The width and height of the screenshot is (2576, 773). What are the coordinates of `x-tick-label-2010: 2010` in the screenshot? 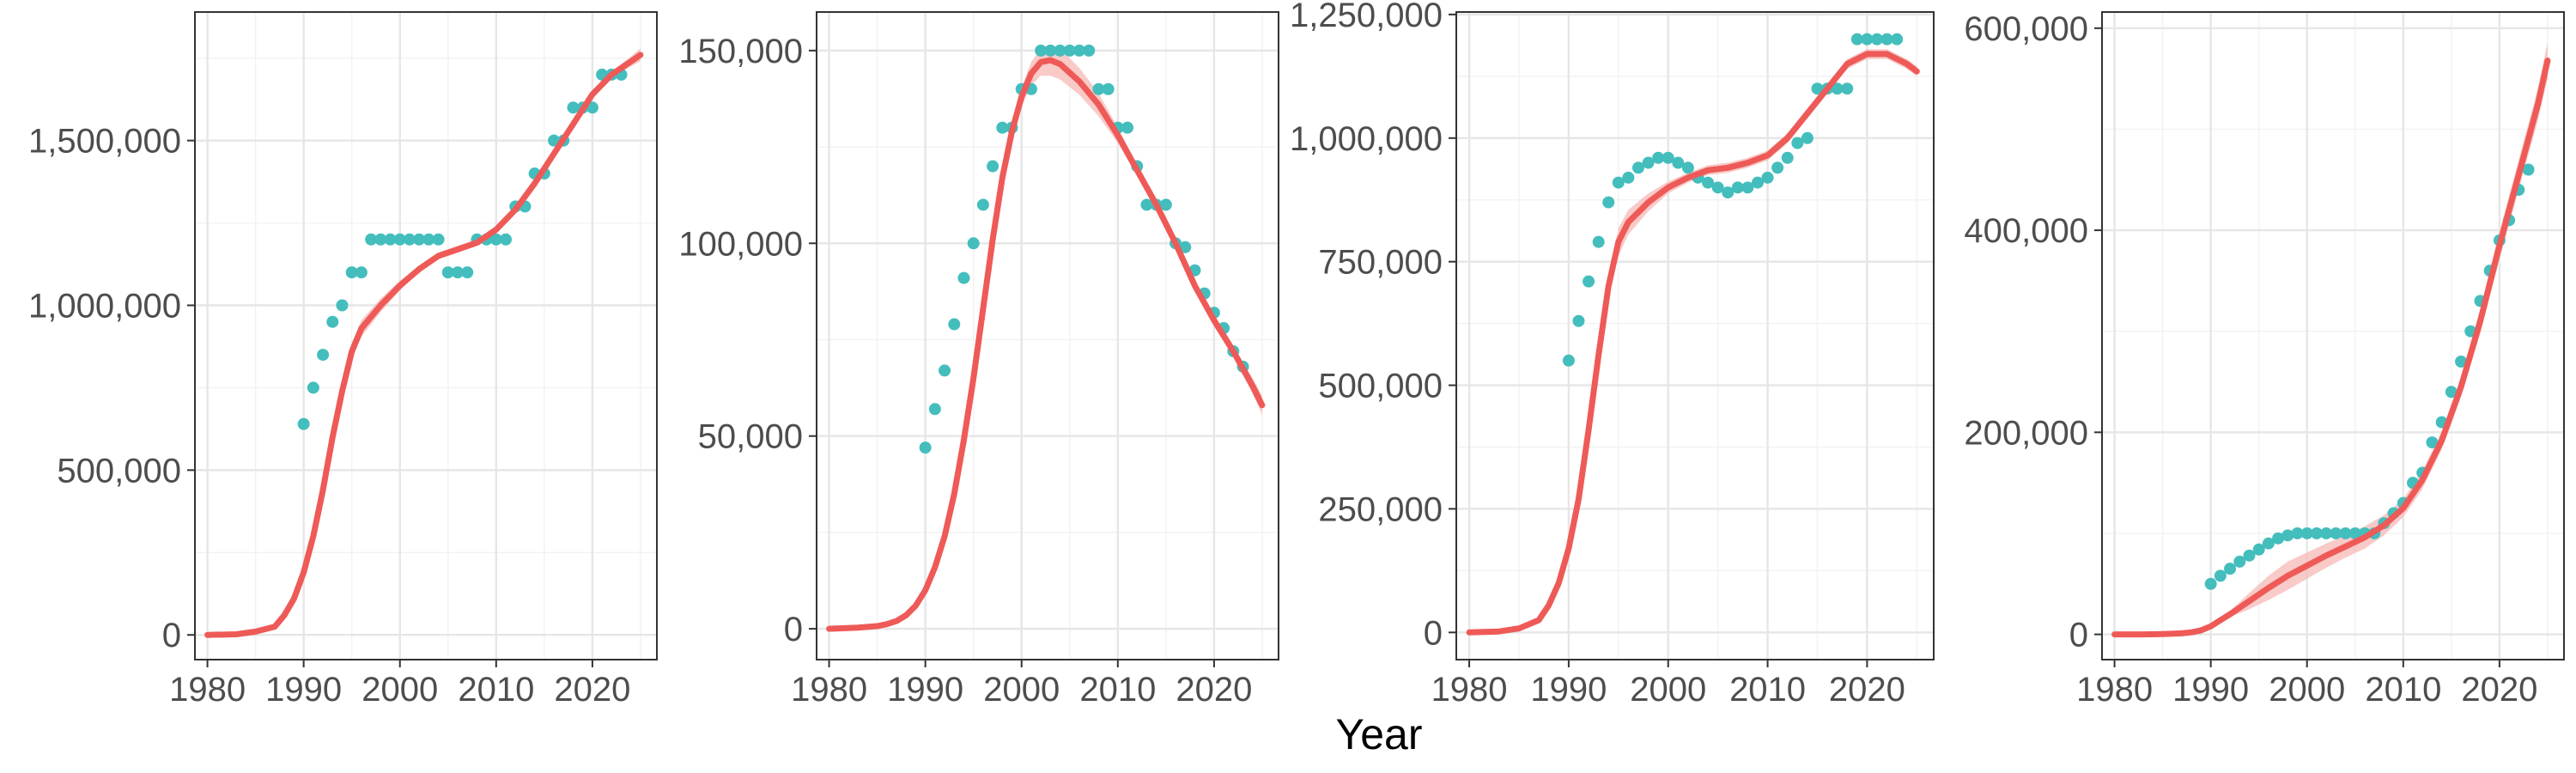 It's located at (1768, 690).